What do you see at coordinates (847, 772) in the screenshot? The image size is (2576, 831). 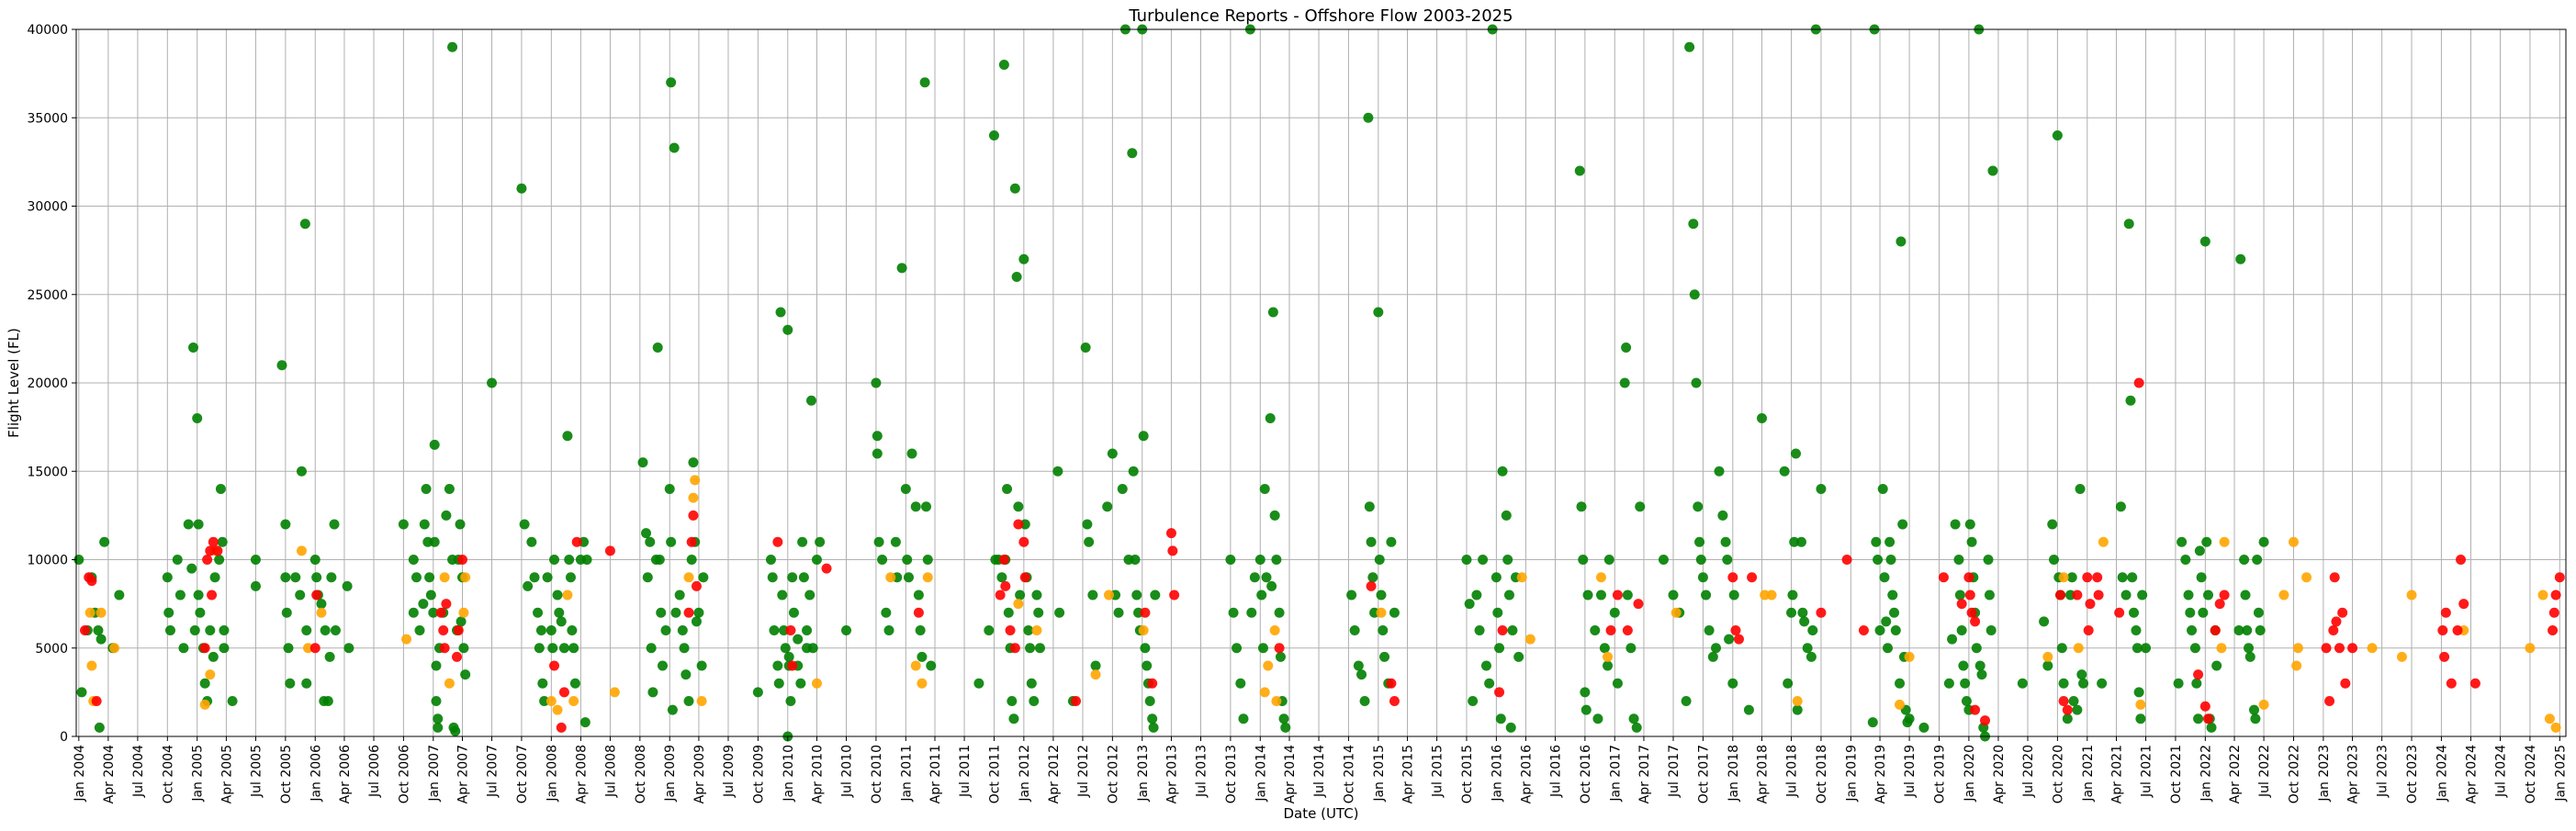 I see `x-tick-label: Jul 2010` at bounding box center [847, 772].